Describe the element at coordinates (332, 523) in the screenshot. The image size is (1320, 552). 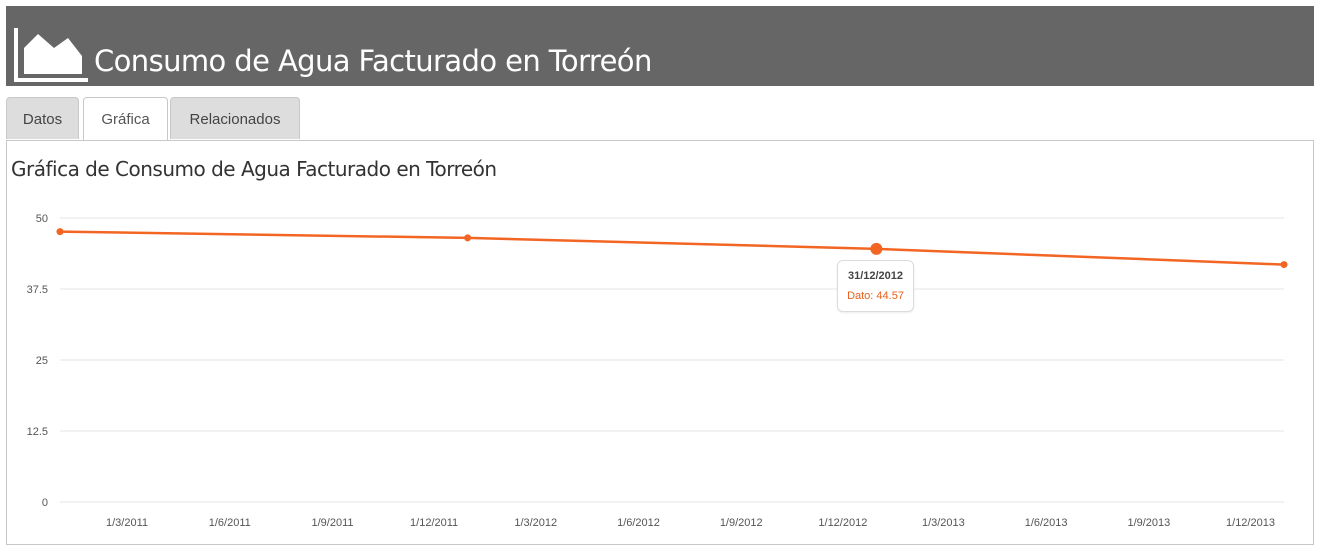
I see `x-tick-label: 1/9/2011` at that location.